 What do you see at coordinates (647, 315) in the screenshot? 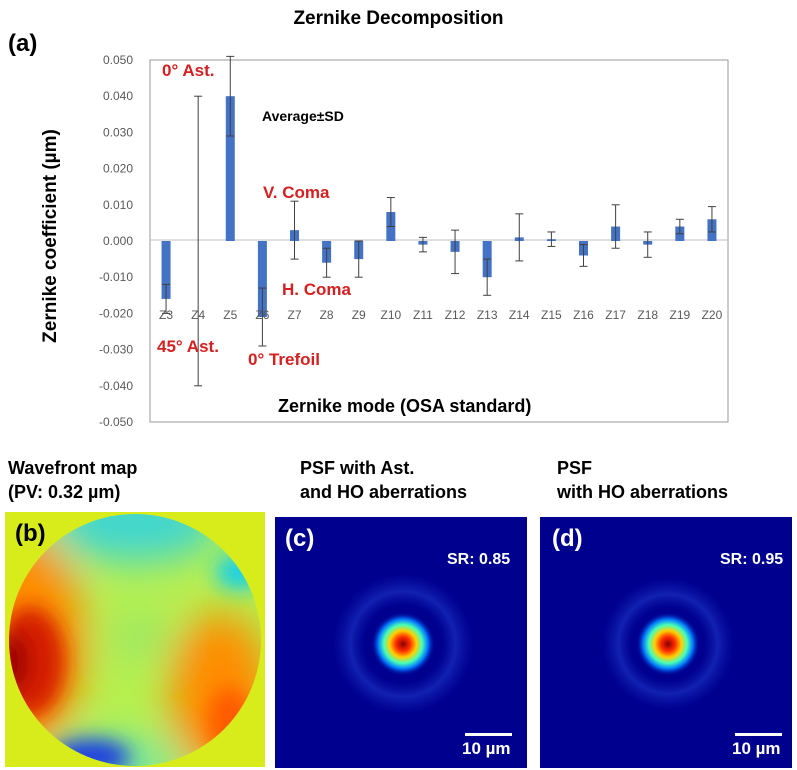
I see `x-tick-label: Z18` at bounding box center [647, 315].